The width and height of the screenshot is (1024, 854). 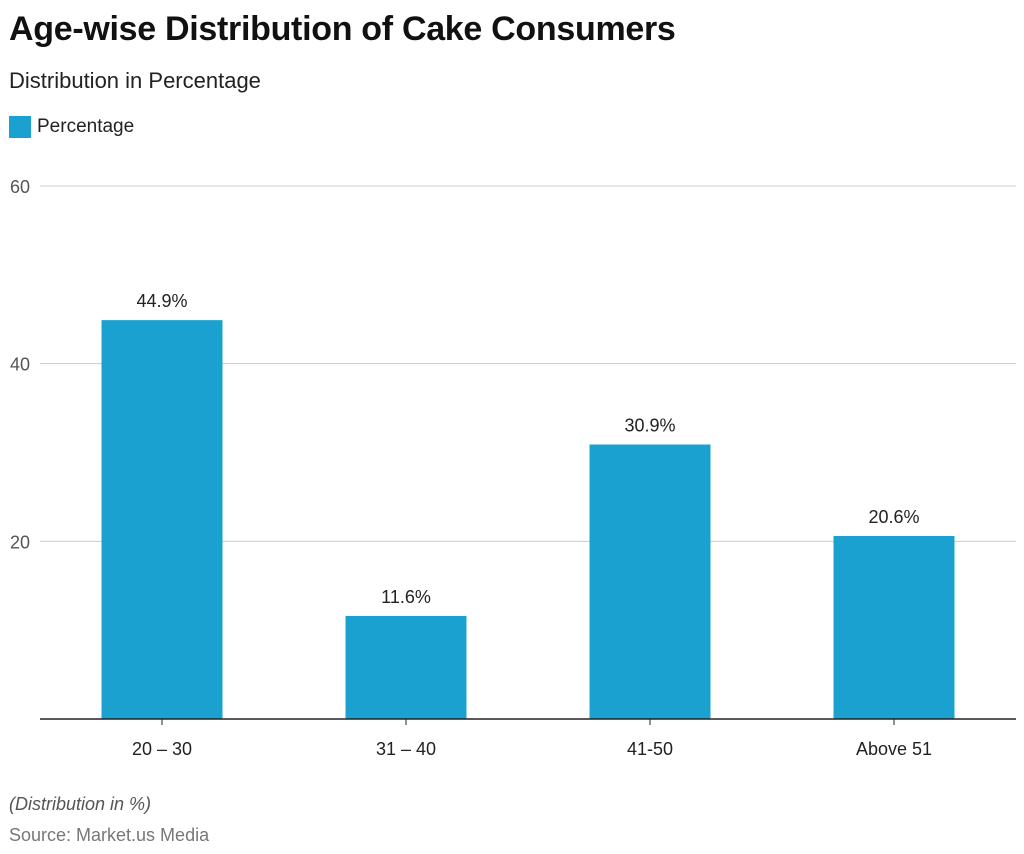 What do you see at coordinates (161, 301) in the screenshot?
I see `data-label: 44.9%` at bounding box center [161, 301].